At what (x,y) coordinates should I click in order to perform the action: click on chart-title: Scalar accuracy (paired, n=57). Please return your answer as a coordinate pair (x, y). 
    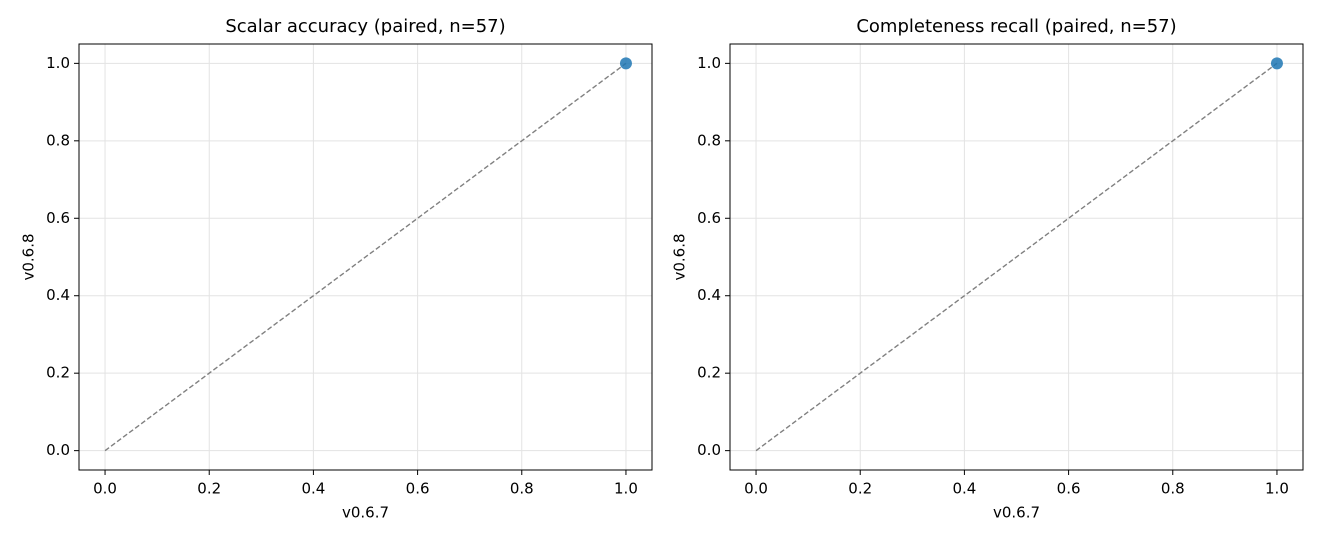
    Looking at the image, I should click on (365, 26).